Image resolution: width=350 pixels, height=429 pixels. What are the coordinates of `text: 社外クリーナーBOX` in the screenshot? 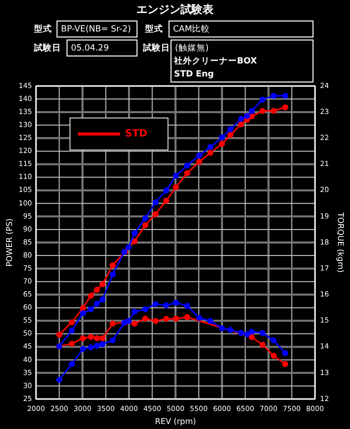 It's located at (215, 60).